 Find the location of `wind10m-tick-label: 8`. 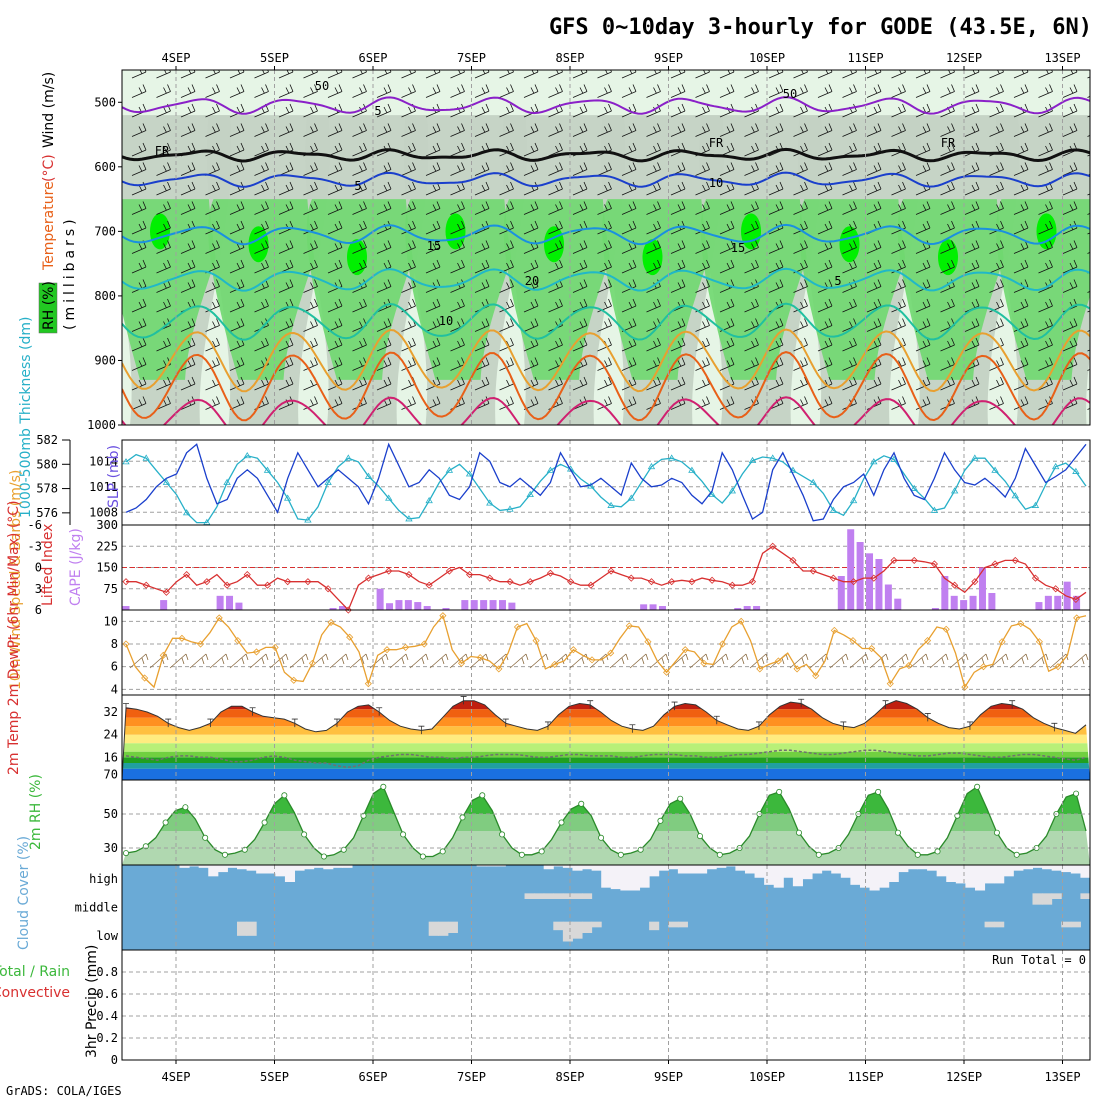

wind10m-tick-label: 8 is located at coordinates (114, 644).